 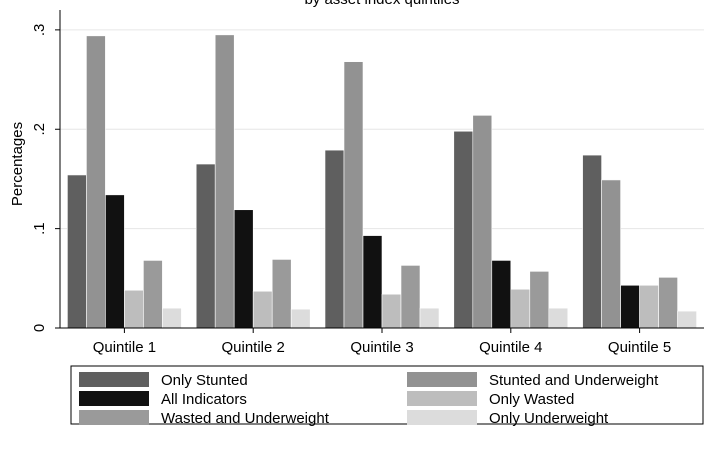 I want to click on legend-label: All Indicators, so click(x=204, y=399).